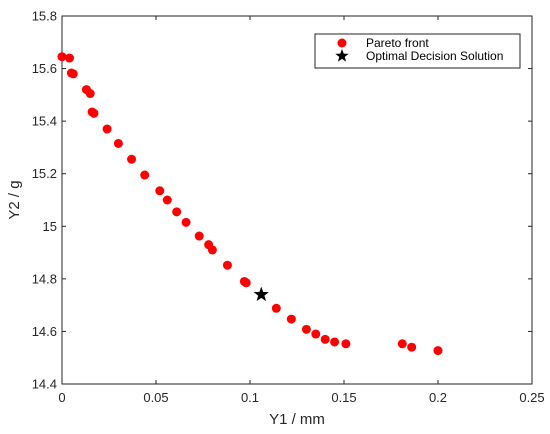  I want to click on y-tick-label: 15.8, so click(44, 16).